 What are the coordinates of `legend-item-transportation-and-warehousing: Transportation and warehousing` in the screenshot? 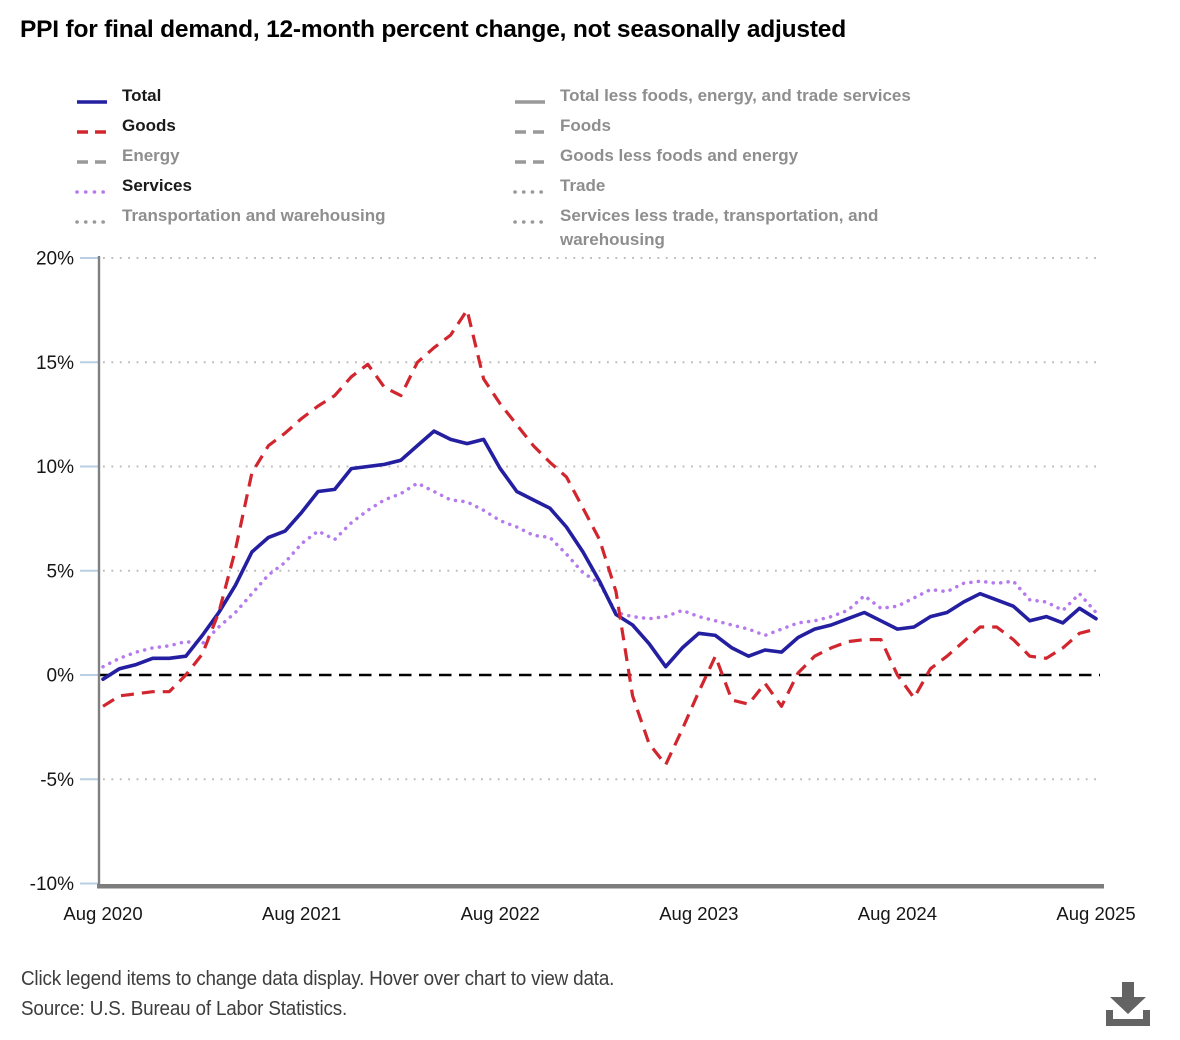 It's located at (285, 218).